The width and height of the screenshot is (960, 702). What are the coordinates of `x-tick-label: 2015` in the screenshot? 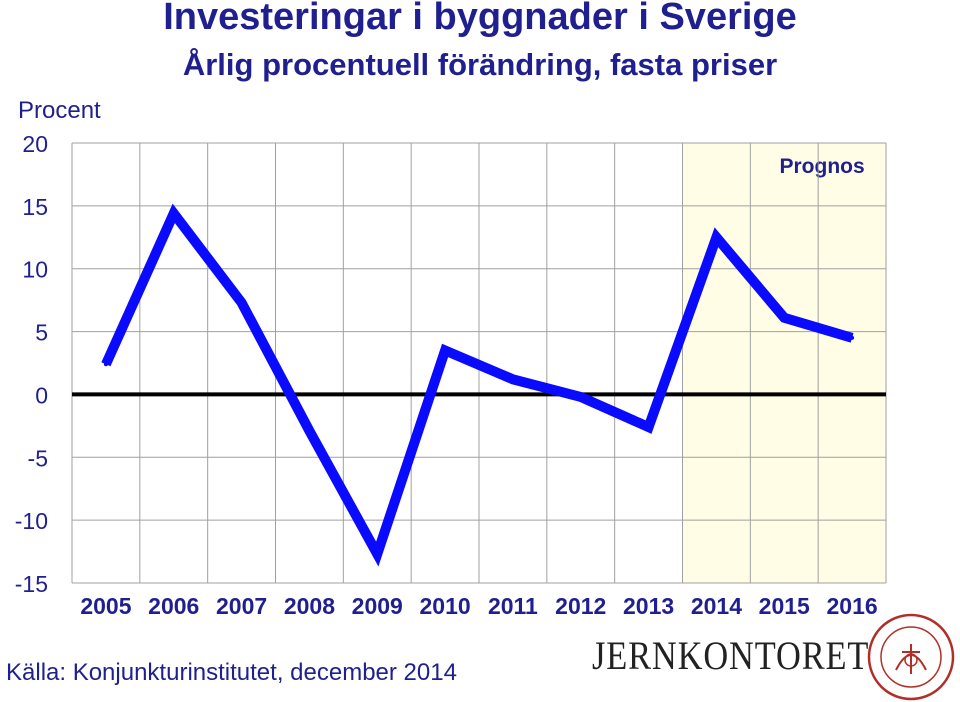 It's located at (784, 606).